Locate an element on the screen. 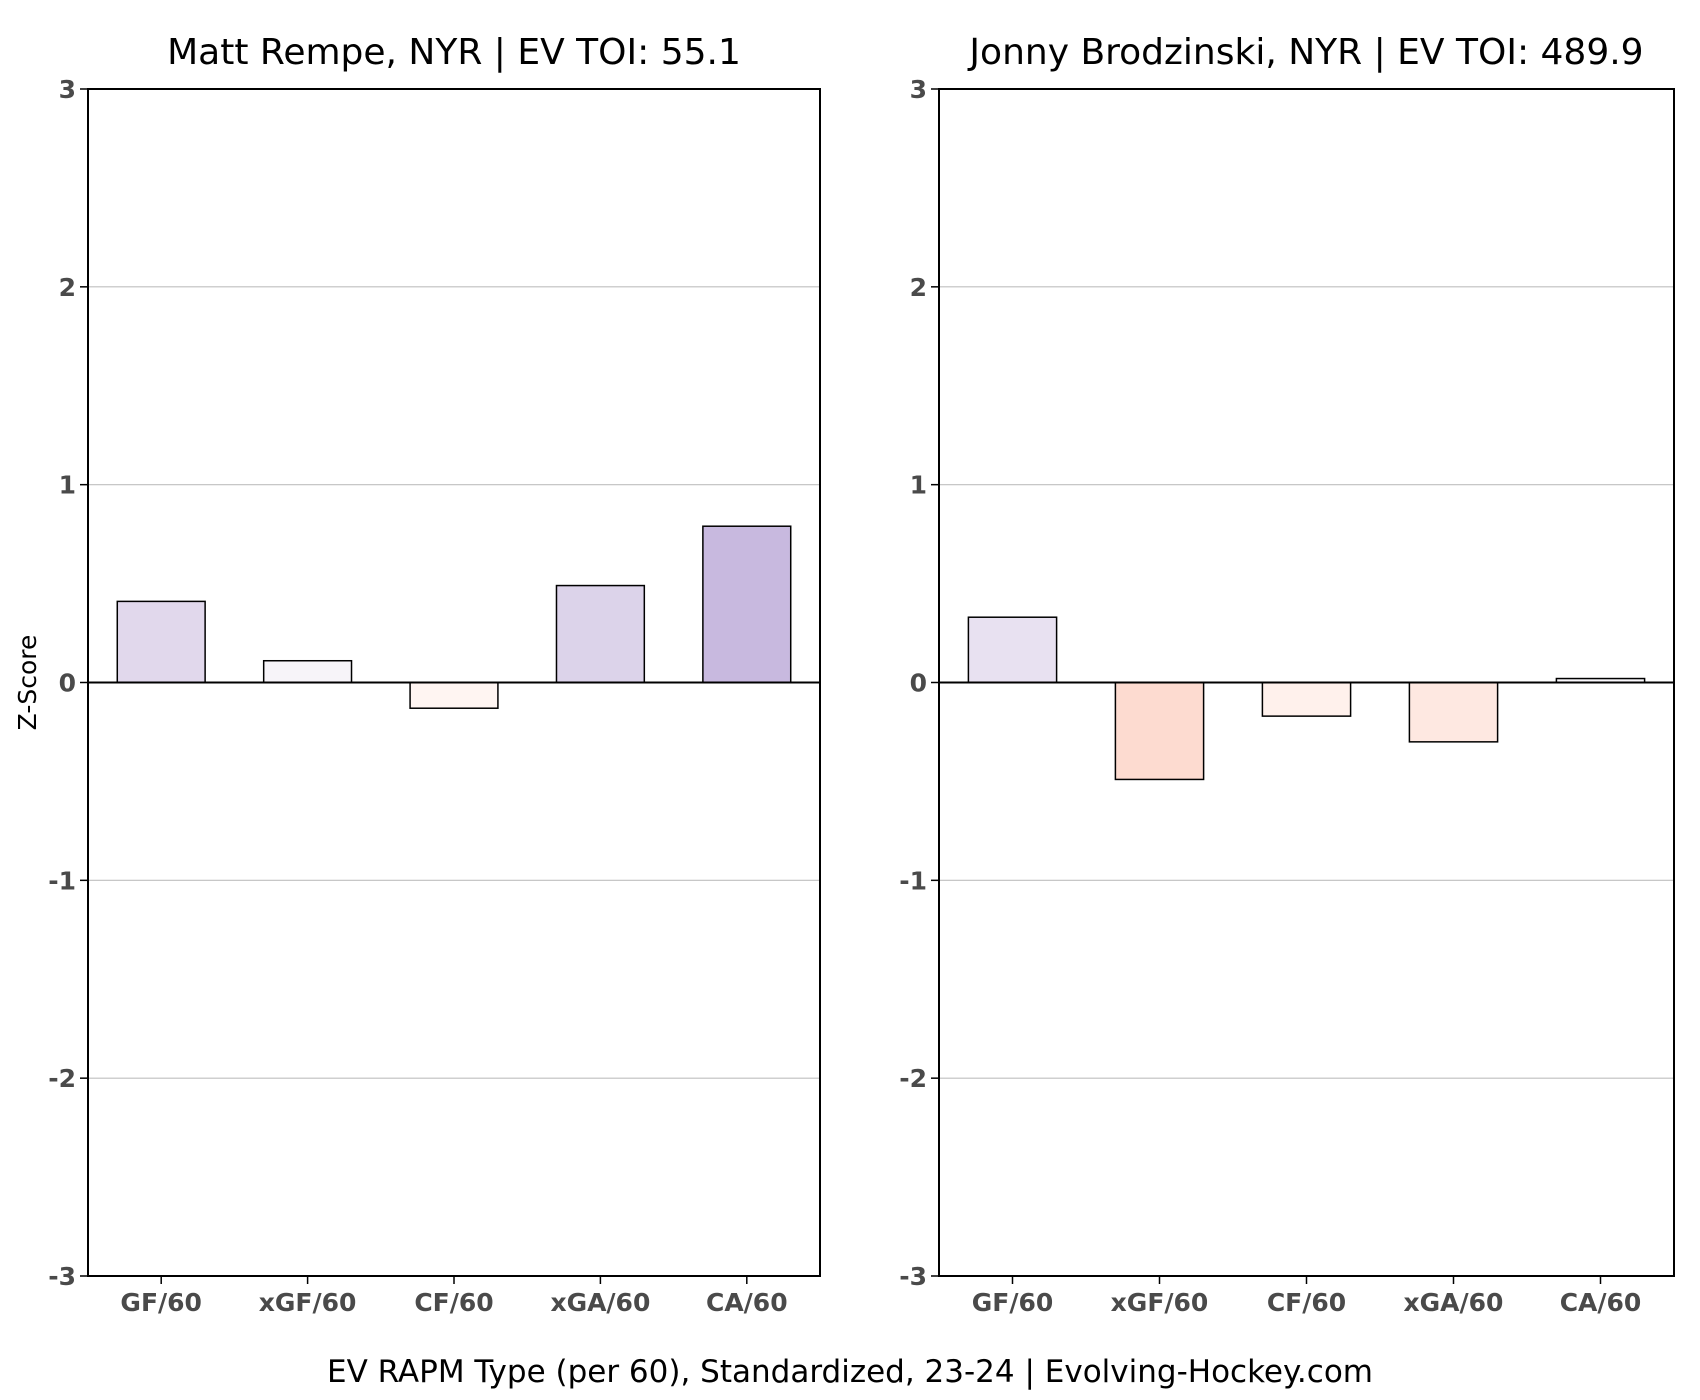 The height and width of the screenshot is (1400, 1700). panel-title: Jonny Brodzinski, NYR | EV TOI: 489.9 is located at coordinates (1305, 52).